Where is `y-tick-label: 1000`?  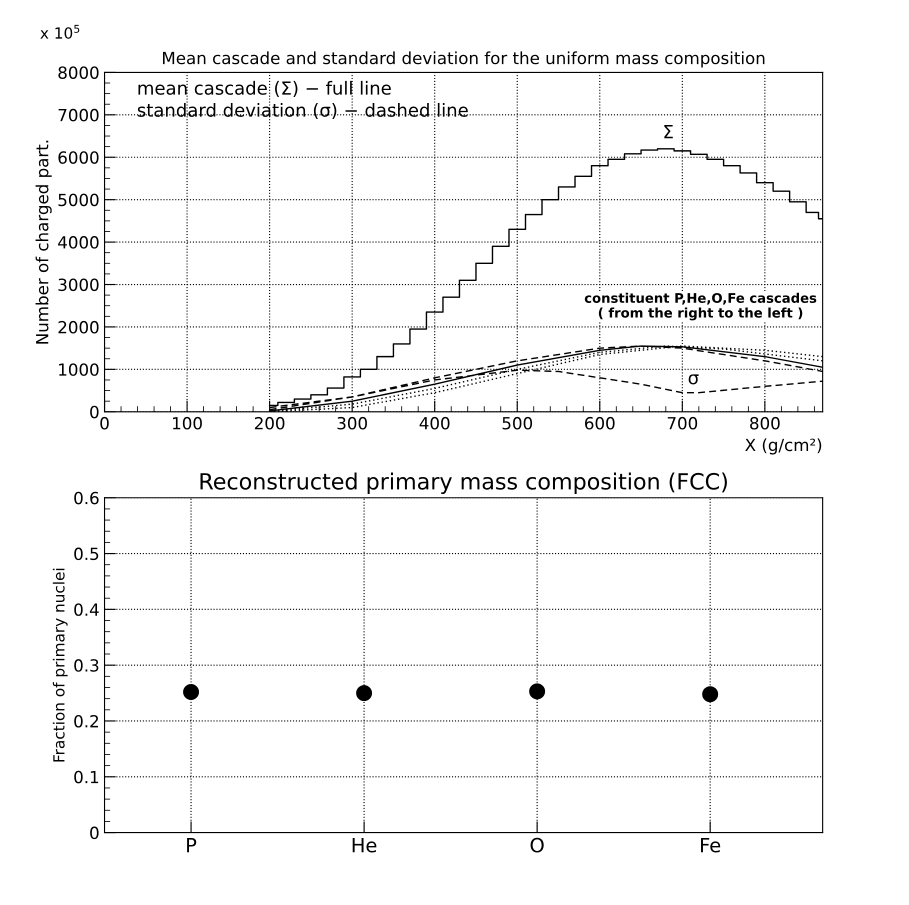 y-tick-label: 1000 is located at coordinates (79, 369).